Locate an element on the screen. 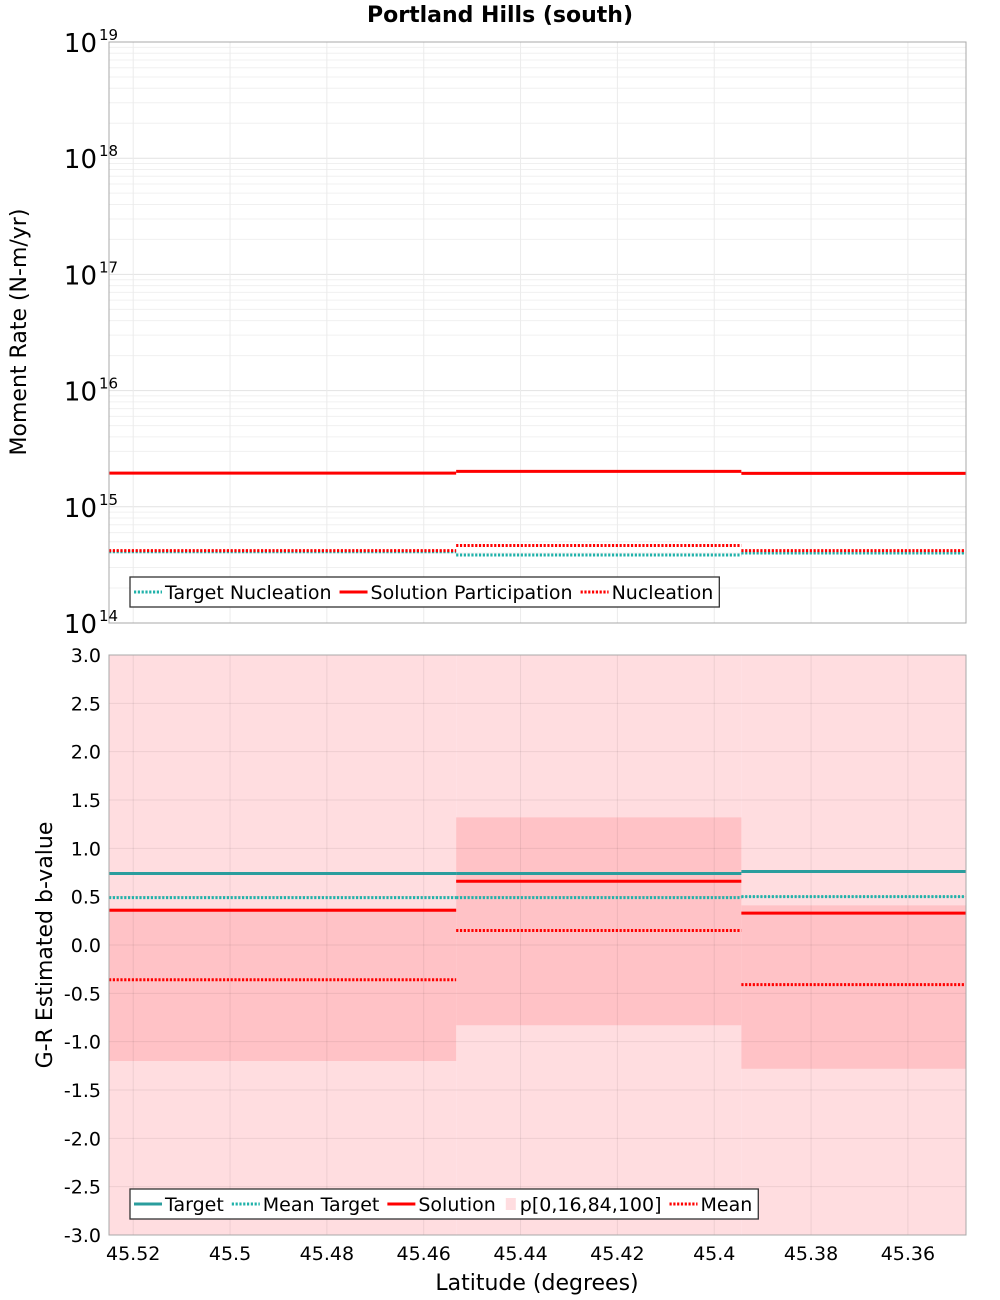 The width and height of the screenshot is (1000, 1300). y-tick-label: -2.0 is located at coordinates (82, 1139).